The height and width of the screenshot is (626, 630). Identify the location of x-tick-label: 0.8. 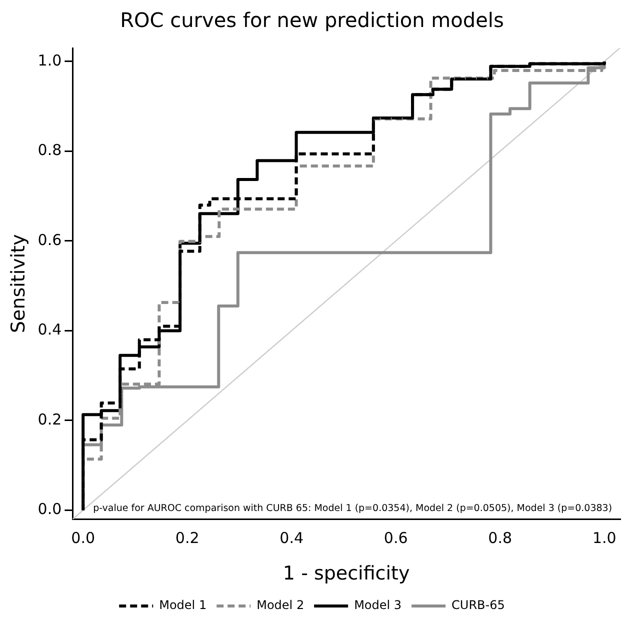
(500, 538).